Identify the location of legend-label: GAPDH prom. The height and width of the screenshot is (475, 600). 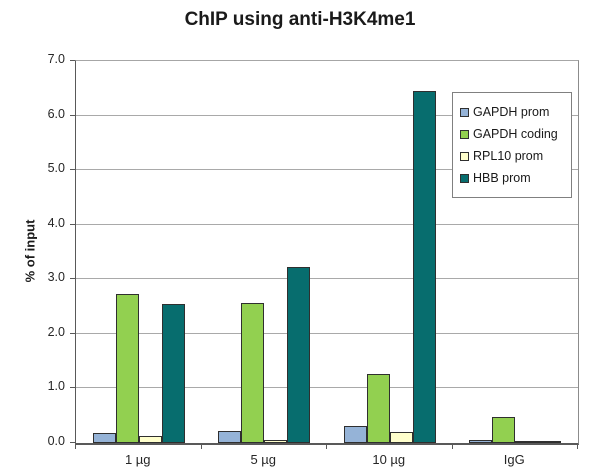
(511, 112).